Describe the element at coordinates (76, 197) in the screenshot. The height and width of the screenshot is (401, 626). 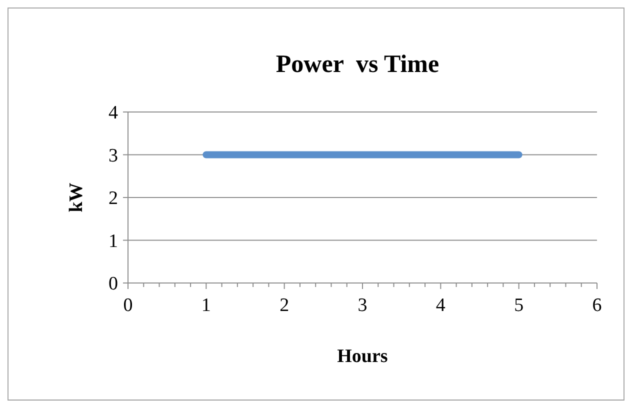
I see `y-axis-title: kW` at that location.